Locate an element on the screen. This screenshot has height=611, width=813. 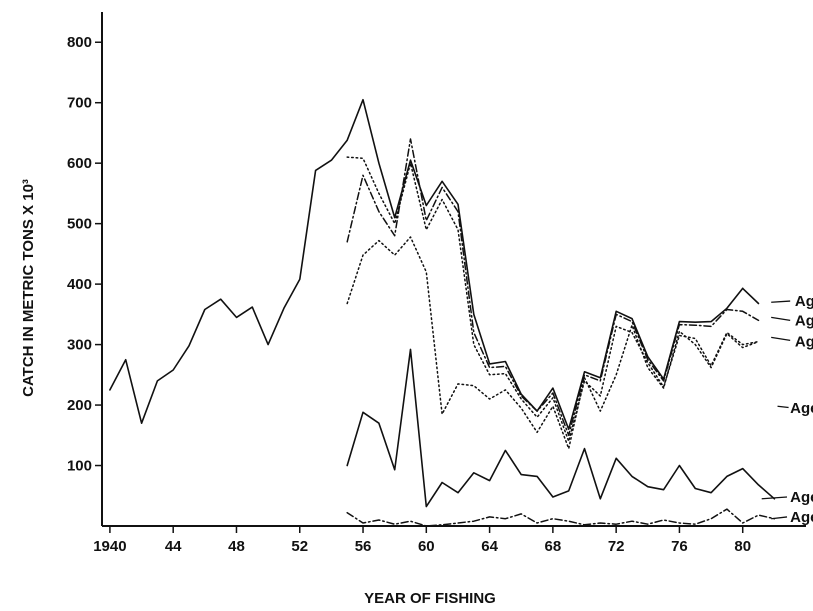
x-axis-title: YEAR OF FISHING is located at coordinates (430, 598).